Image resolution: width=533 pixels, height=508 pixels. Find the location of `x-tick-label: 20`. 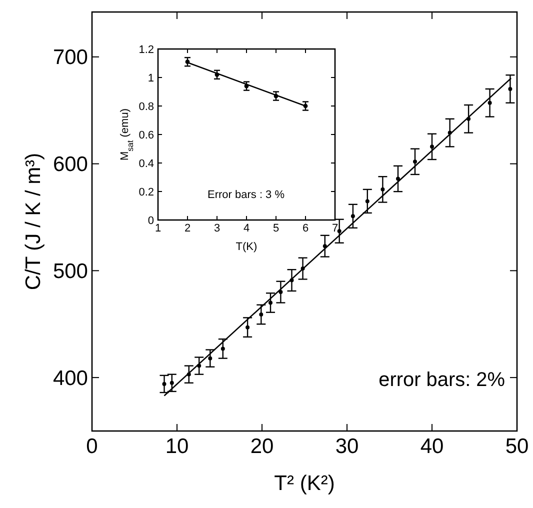

x-tick-label: 20 is located at coordinates (262, 446).